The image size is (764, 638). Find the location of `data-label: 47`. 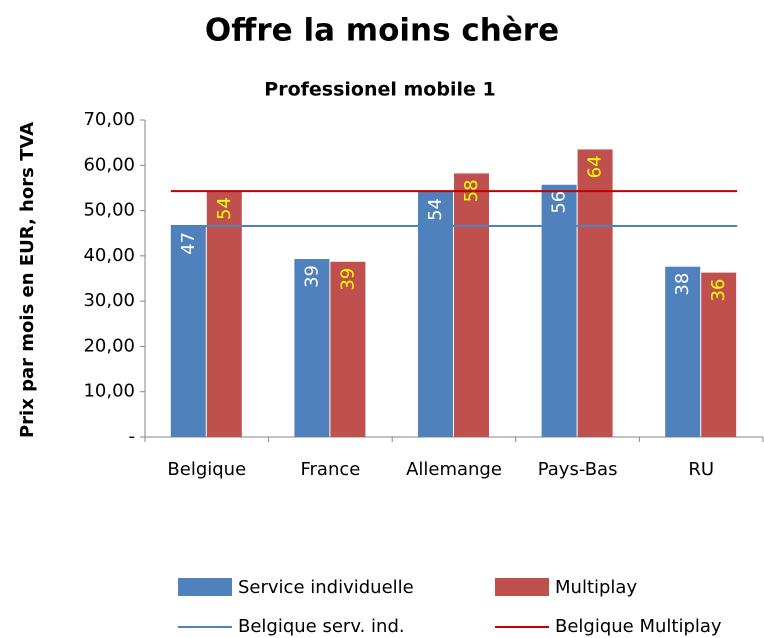

data-label: 47 is located at coordinates (188, 243).